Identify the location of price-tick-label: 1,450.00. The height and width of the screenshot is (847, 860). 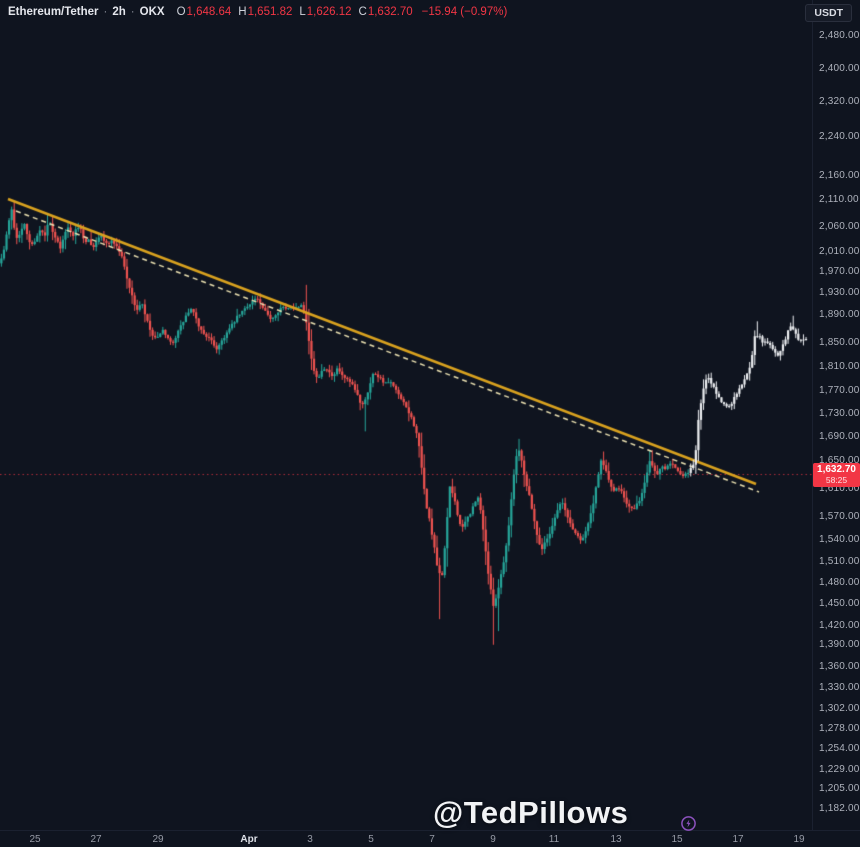
(839, 603).